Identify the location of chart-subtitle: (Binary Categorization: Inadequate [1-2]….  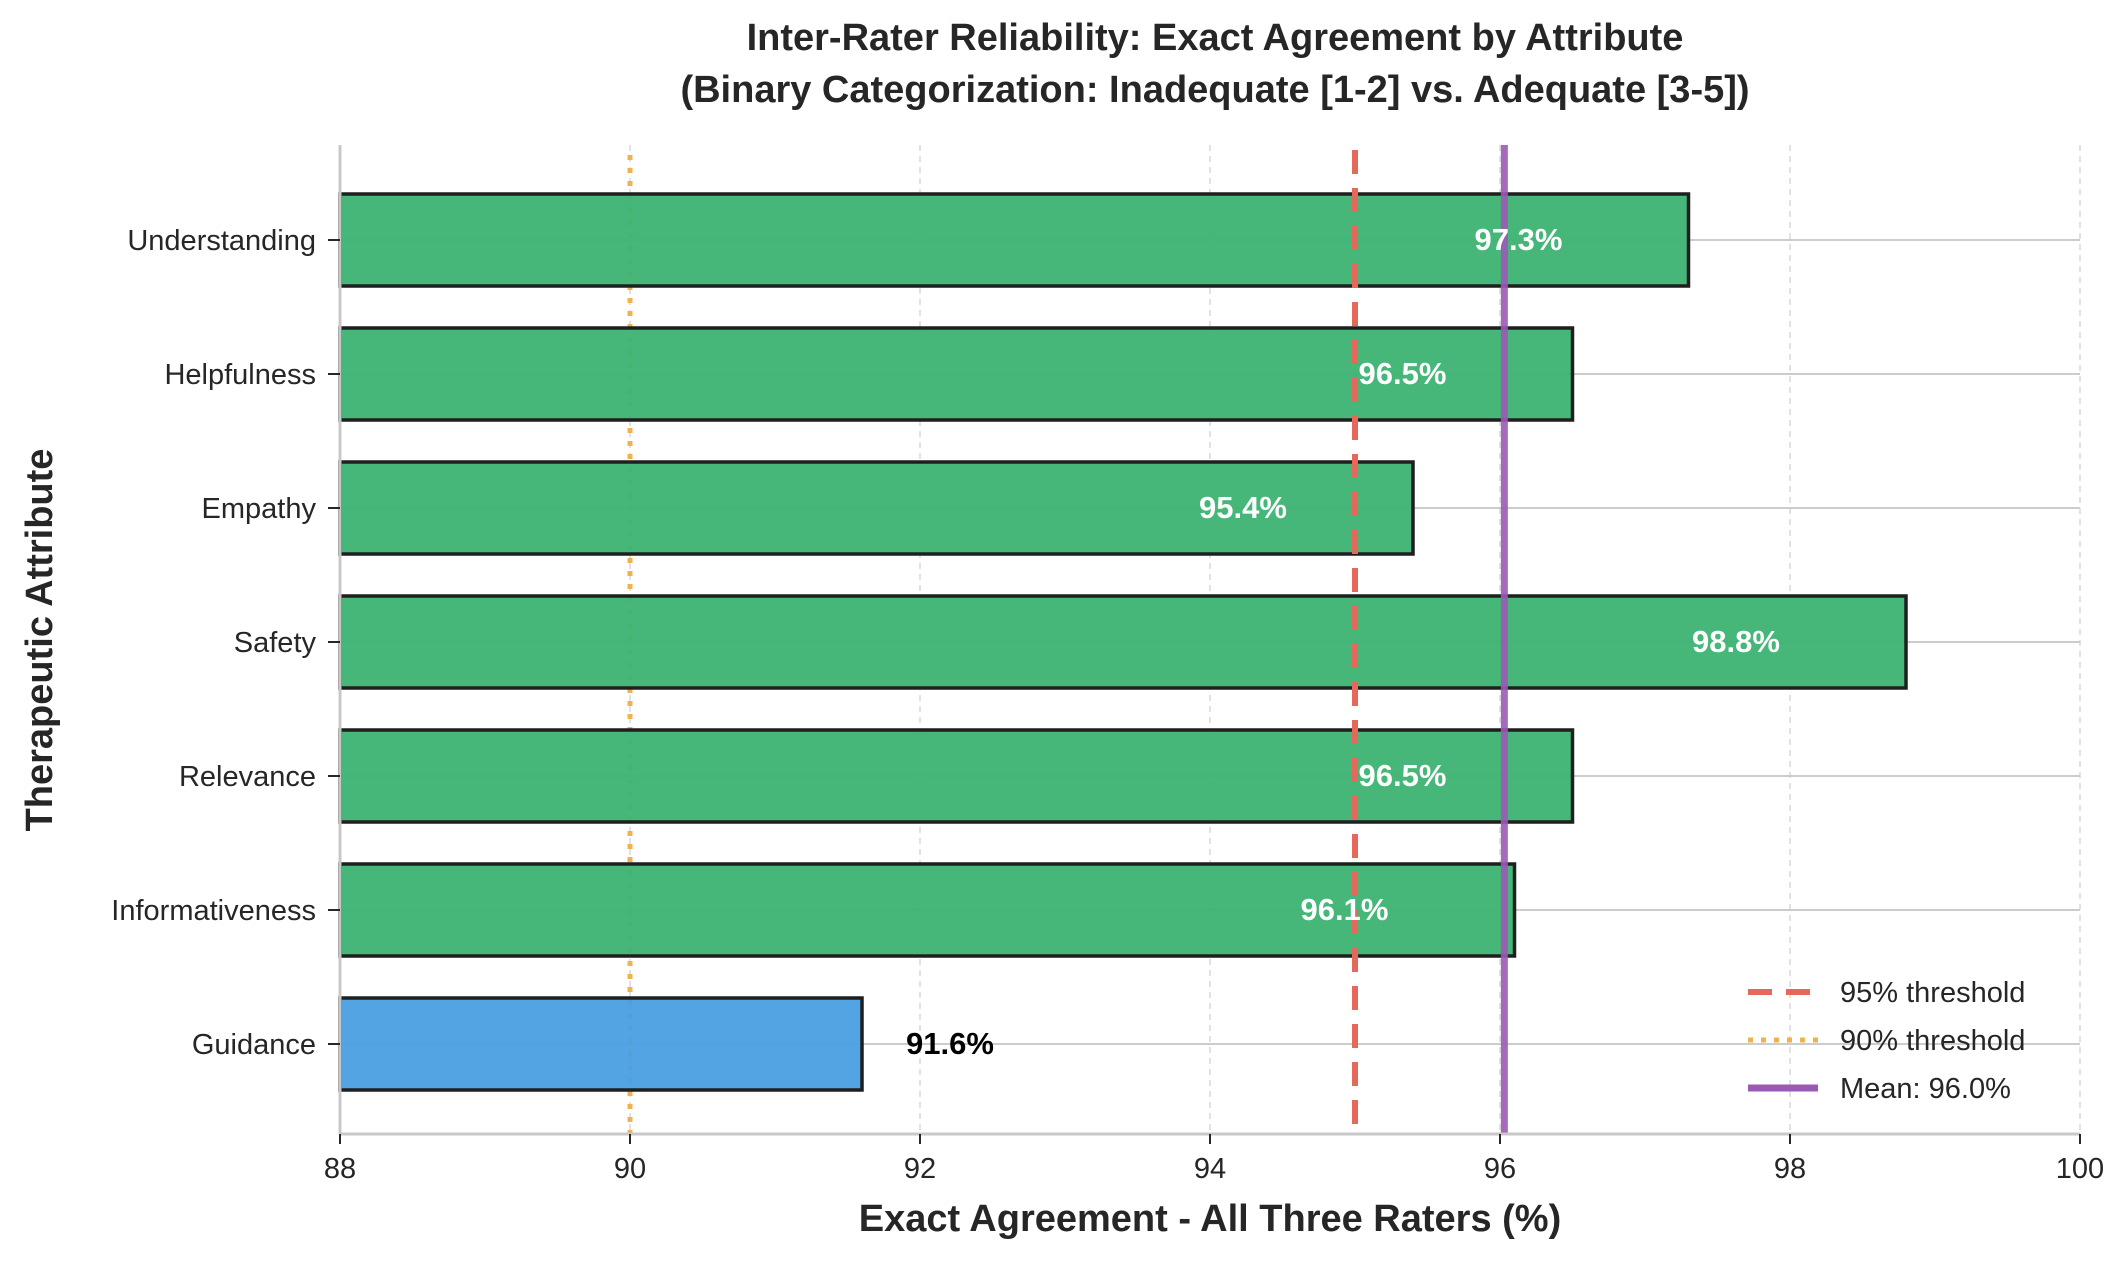
(1214, 90).